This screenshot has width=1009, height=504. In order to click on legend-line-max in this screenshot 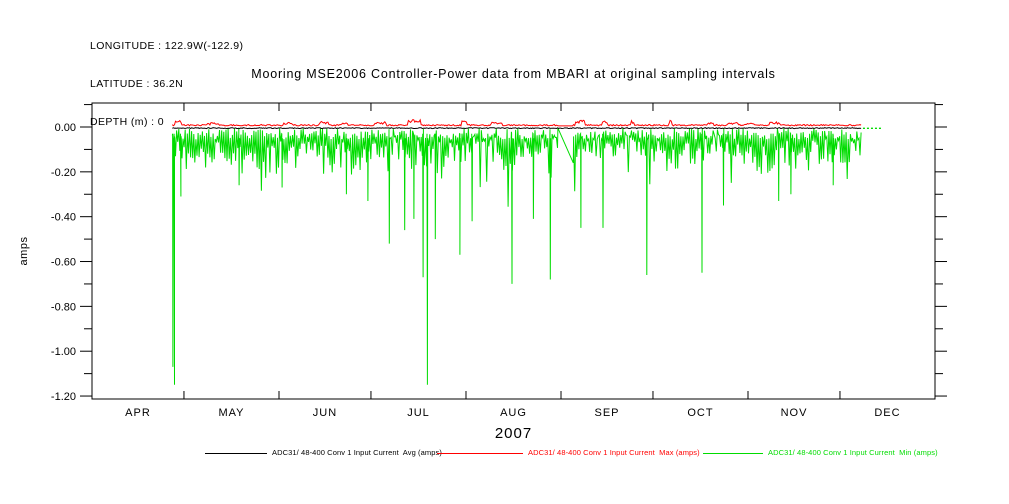, I will do `click(480, 453)`.